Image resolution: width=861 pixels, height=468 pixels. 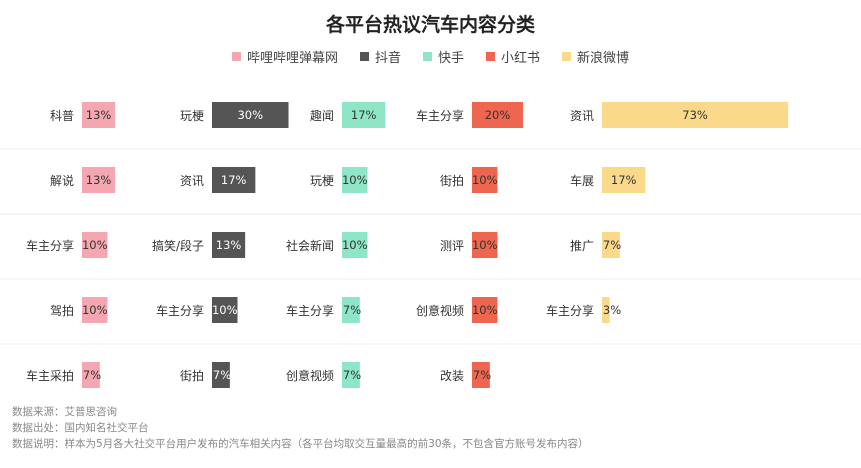 What do you see at coordinates (62, 116) in the screenshot?
I see `category-label: 科普` at bounding box center [62, 116].